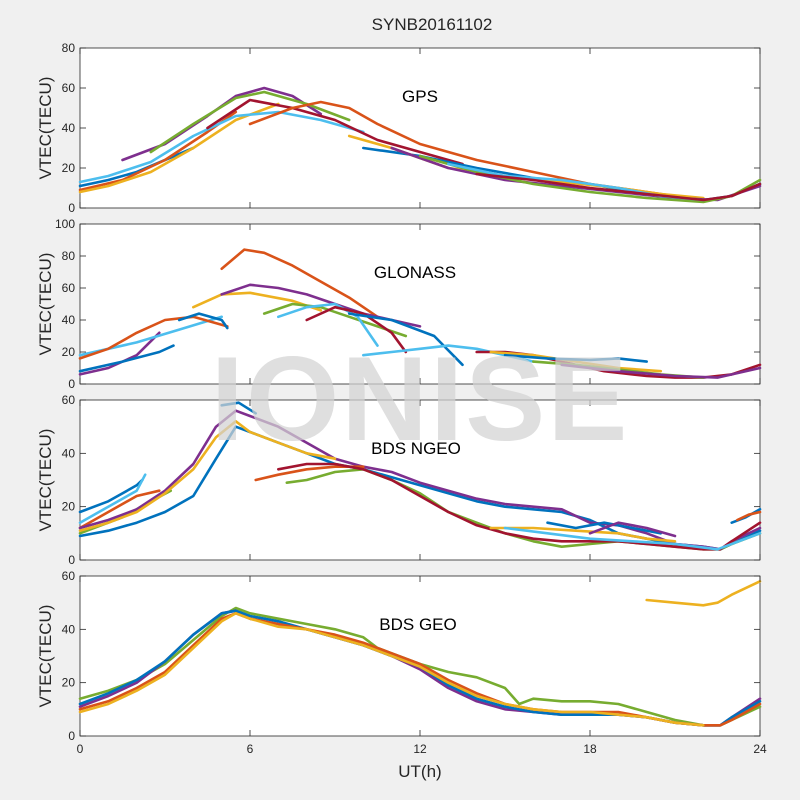  Describe the element at coordinates (590, 749) in the screenshot. I see `x-tick-label: 18` at that location.